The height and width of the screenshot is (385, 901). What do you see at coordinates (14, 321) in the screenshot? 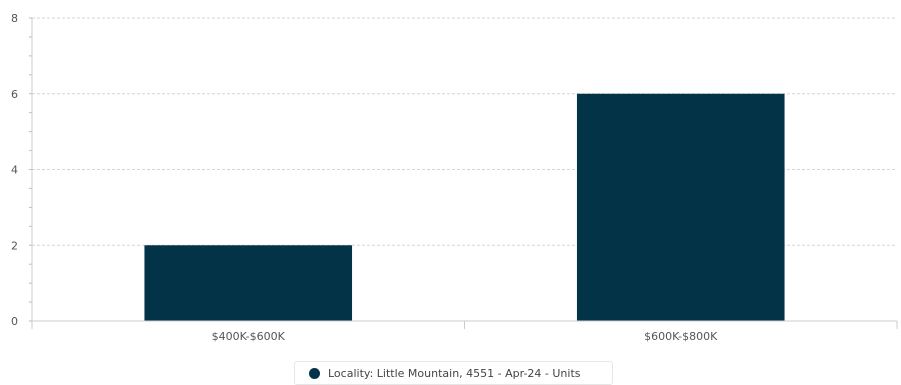
I see `y-tick-label: 0` at bounding box center [14, 321].